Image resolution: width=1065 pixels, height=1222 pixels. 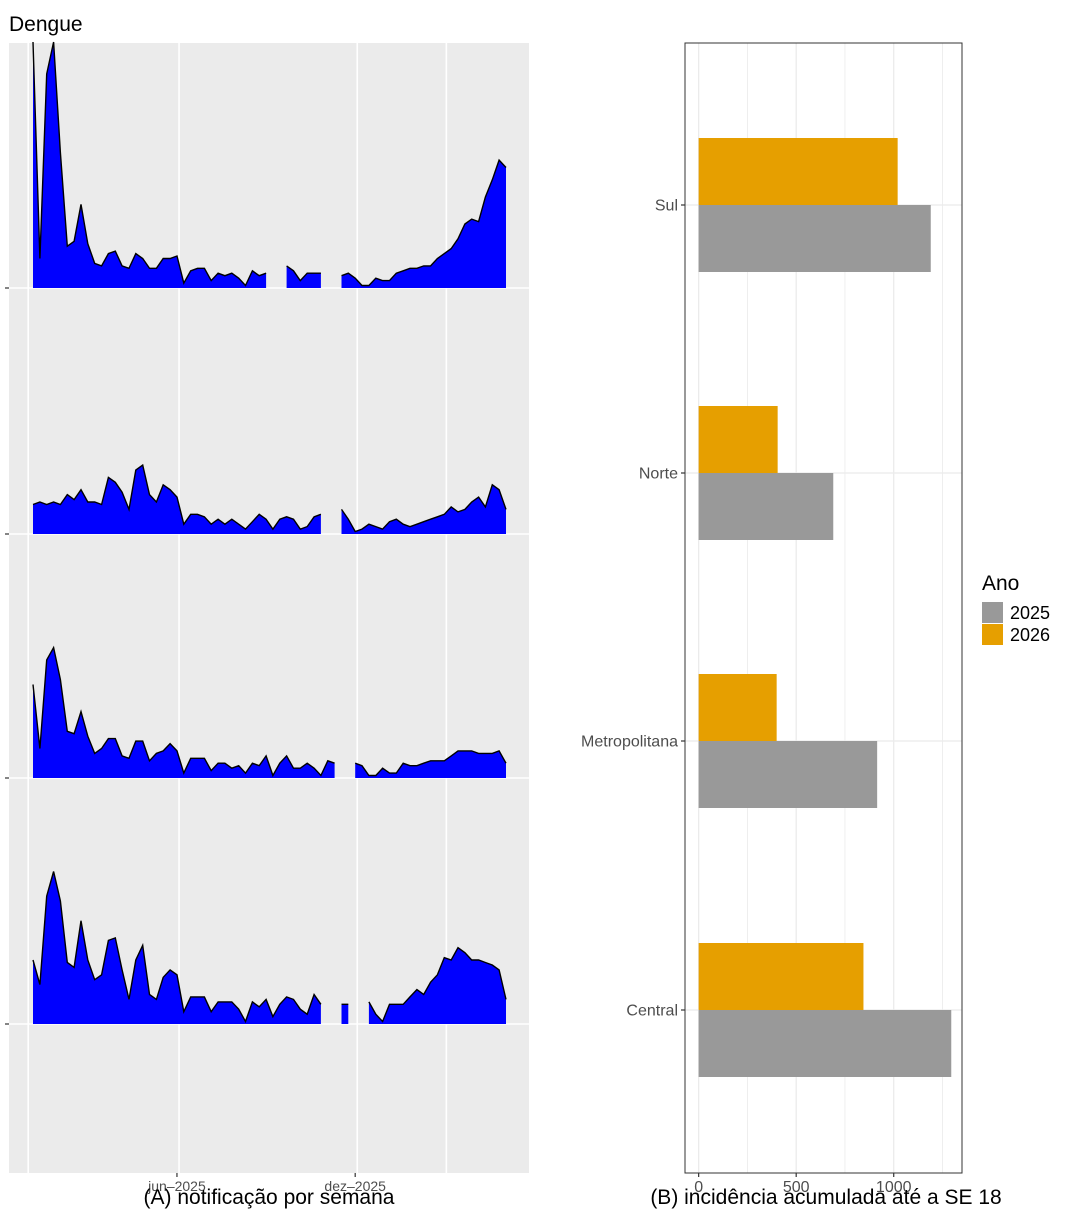 What do you see at coordinates (814, 238) in the screenshot?
I see `bar-2025-sul` at bounding box center [814, 238].